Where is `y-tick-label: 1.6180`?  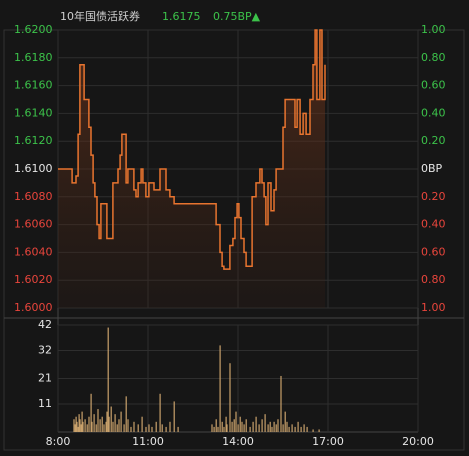
y-tick-label: 1.6180 is located at coordinates (33, 57).